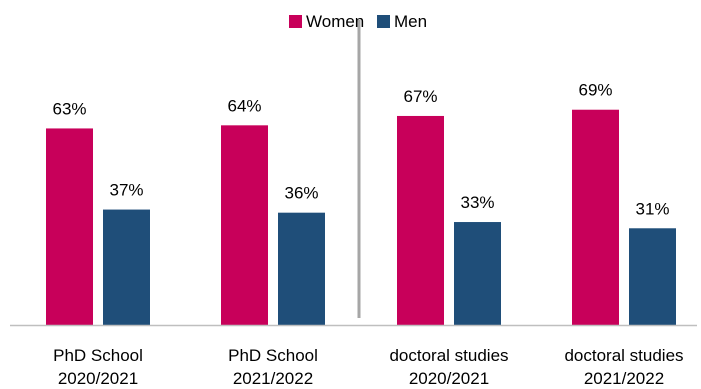 The image size is (701, 389). Describe the element at coordinates (383, 21) in the screenshot. I see `legend-swatch-men` at that location.